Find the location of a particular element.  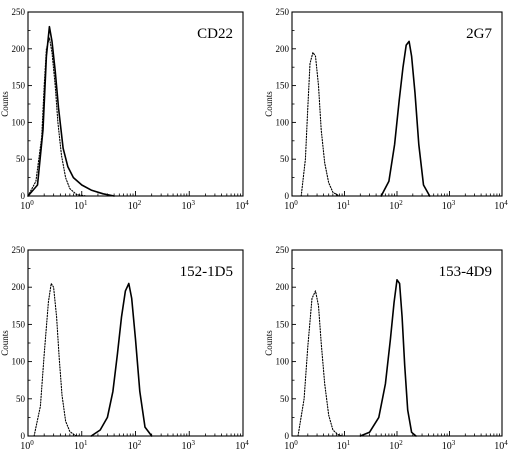

panel-title: 2G7 is located at coordinates (479, 34).